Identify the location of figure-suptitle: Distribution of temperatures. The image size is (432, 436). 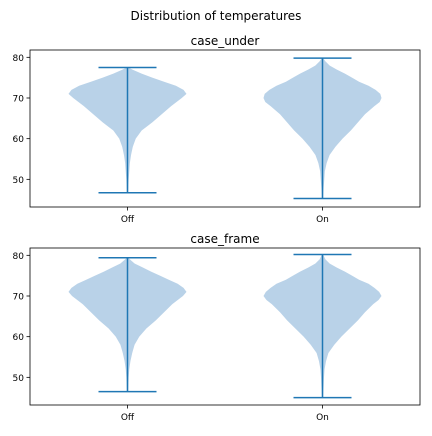
(216, 16).